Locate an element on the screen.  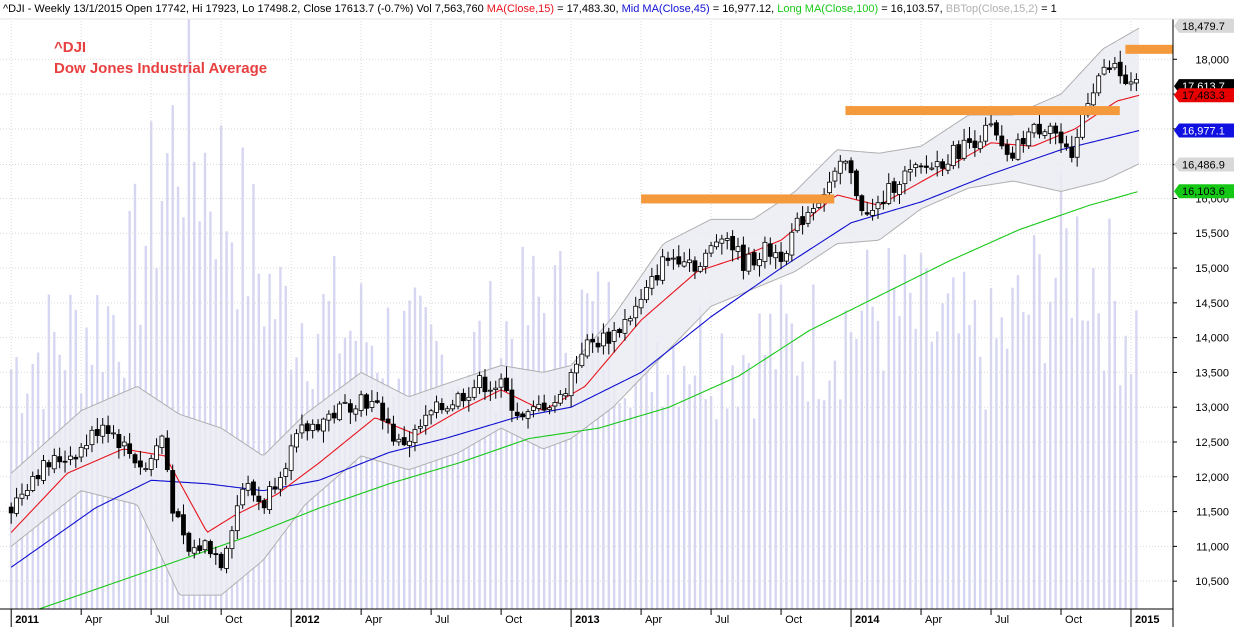
x-tick-label: Apr is located at coordinates (653, 620).